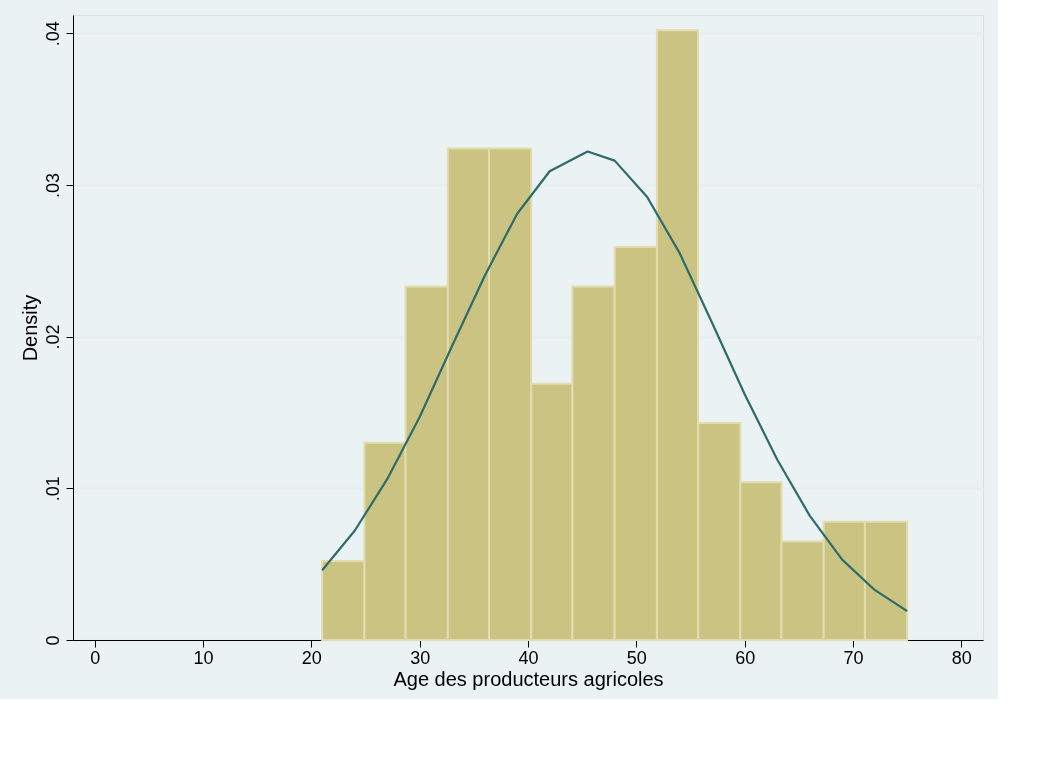  I want to click on x-tick-label: 30, so click(420, 657).